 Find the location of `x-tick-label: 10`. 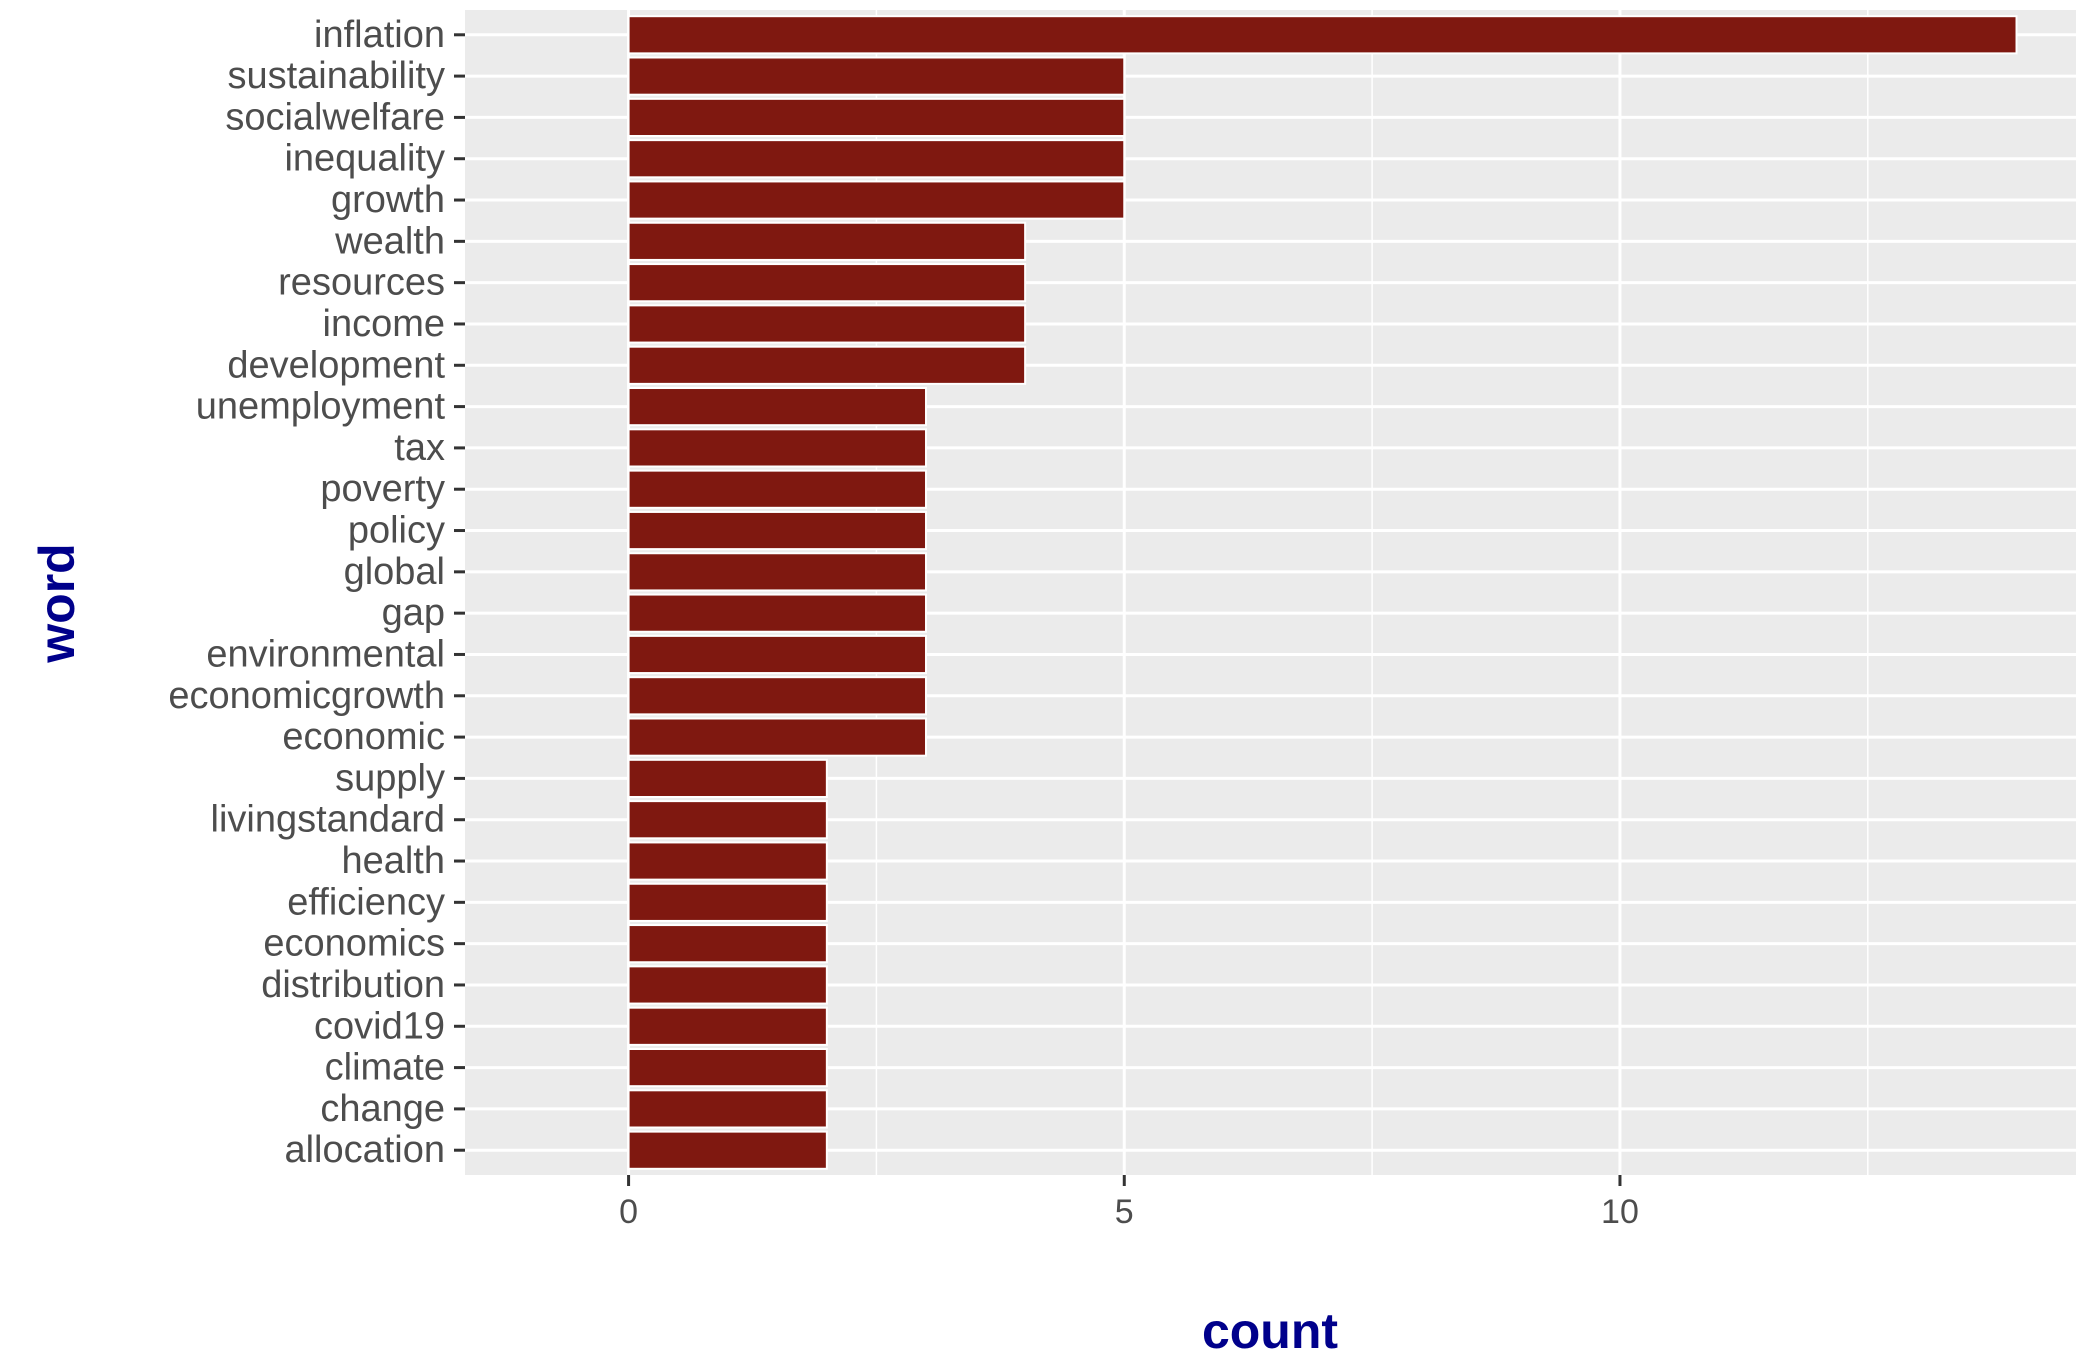

x-tick-label: 10 is located at coordinates (1620, 1212).